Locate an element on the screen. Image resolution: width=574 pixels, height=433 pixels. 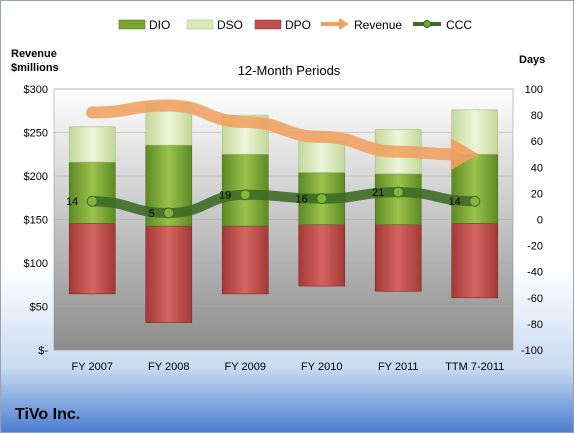
legend-label-dpo: DPO is located at coordinates (298, 25).